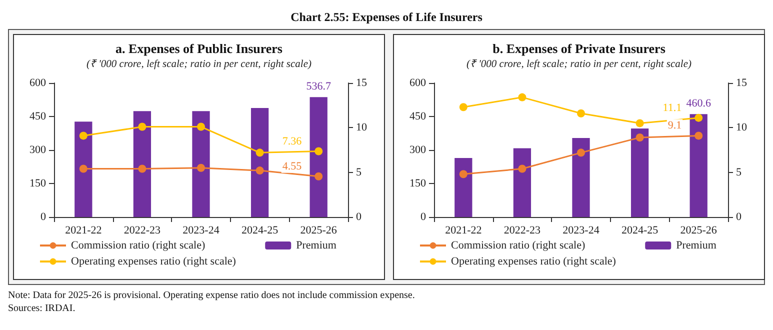 This screenshot has width=773, height=330. What do you see at coordinates (319, 86) in the screenshot?
I see `data-label: 536.7` at bounding box center [319, 86].